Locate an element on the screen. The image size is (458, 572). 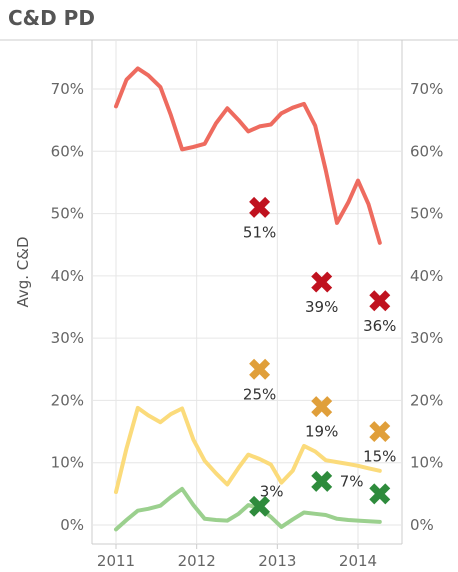
y-tick-label-right: 20% is located at coordinates (426, 400).